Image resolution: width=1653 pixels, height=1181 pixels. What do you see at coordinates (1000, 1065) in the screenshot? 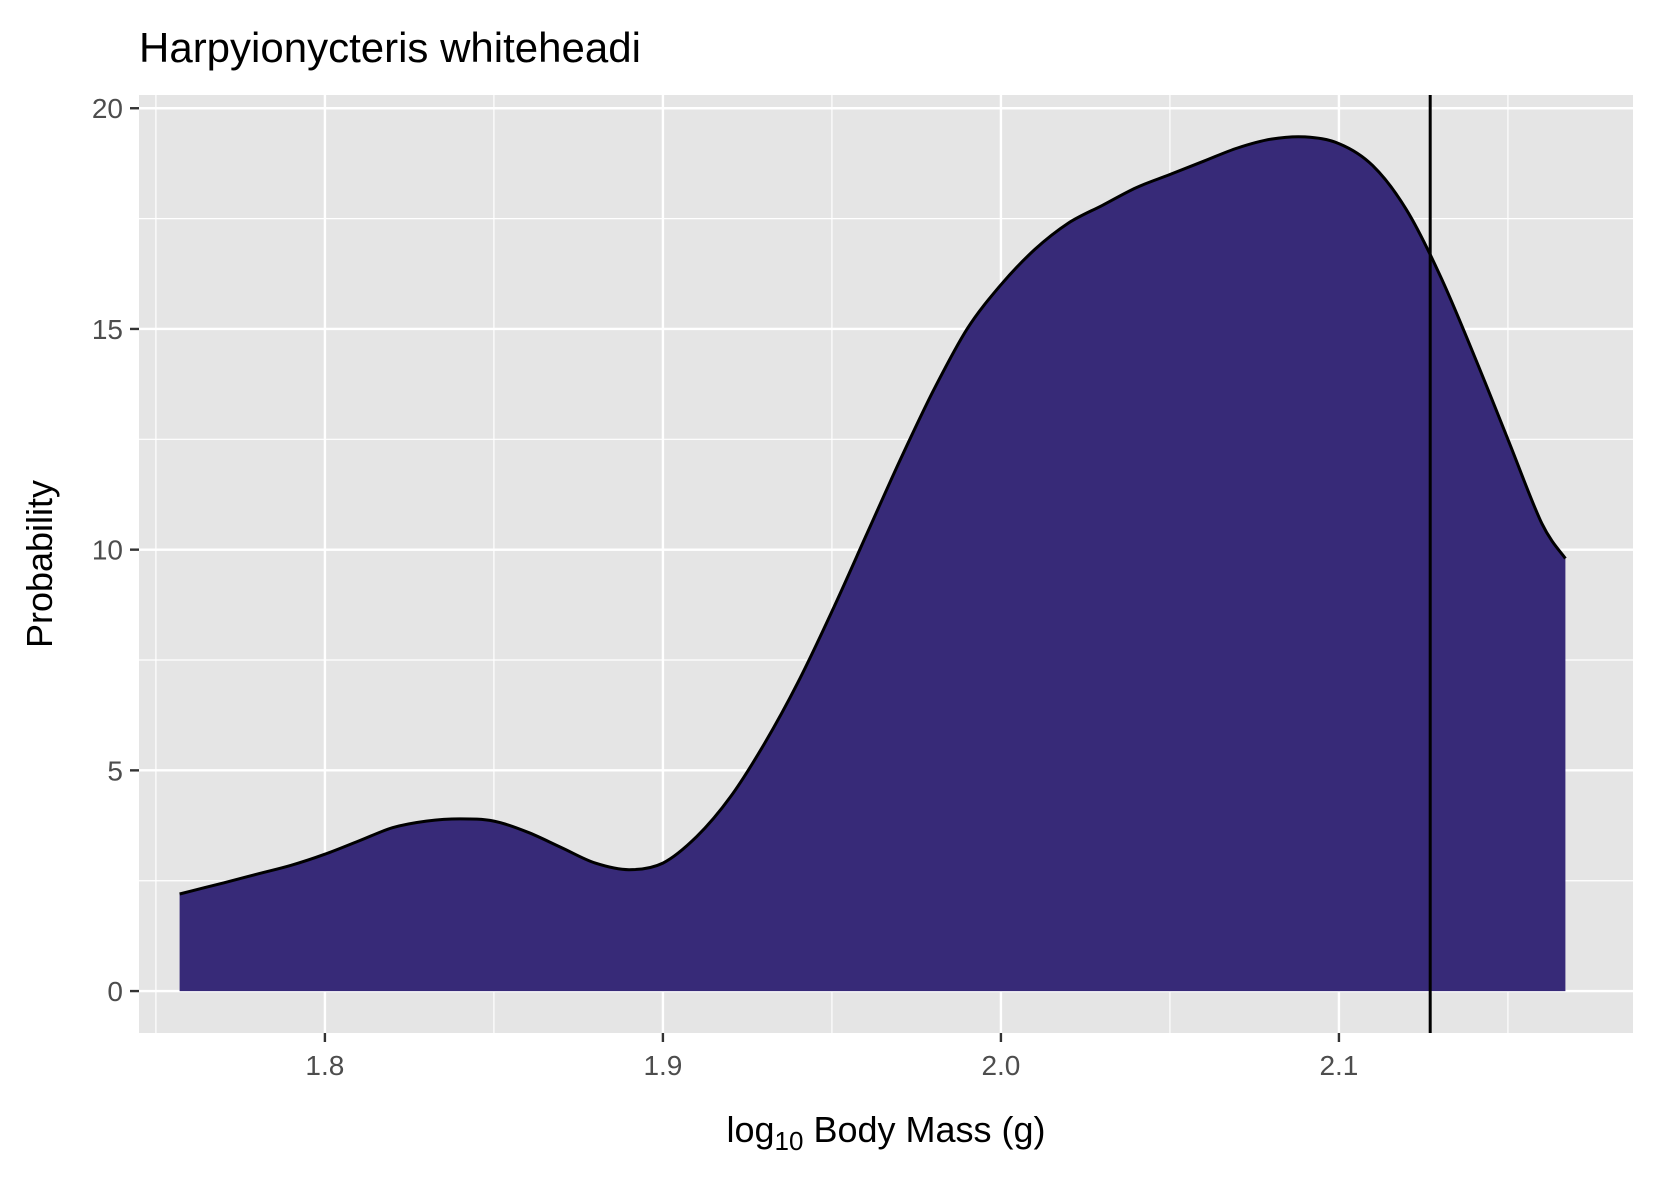
I see `x-tick-label: 2.0` at bounding box center [1000, 1065].